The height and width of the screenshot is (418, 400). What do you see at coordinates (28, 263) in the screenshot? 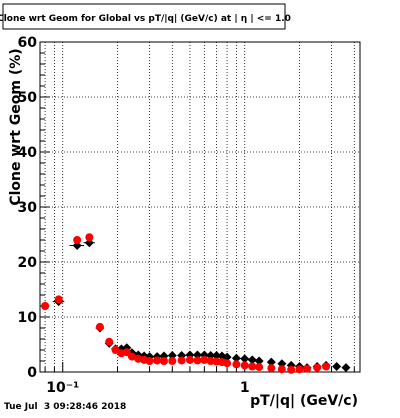
I see `y-tick-label: 20` at bounding box center [28, 263].